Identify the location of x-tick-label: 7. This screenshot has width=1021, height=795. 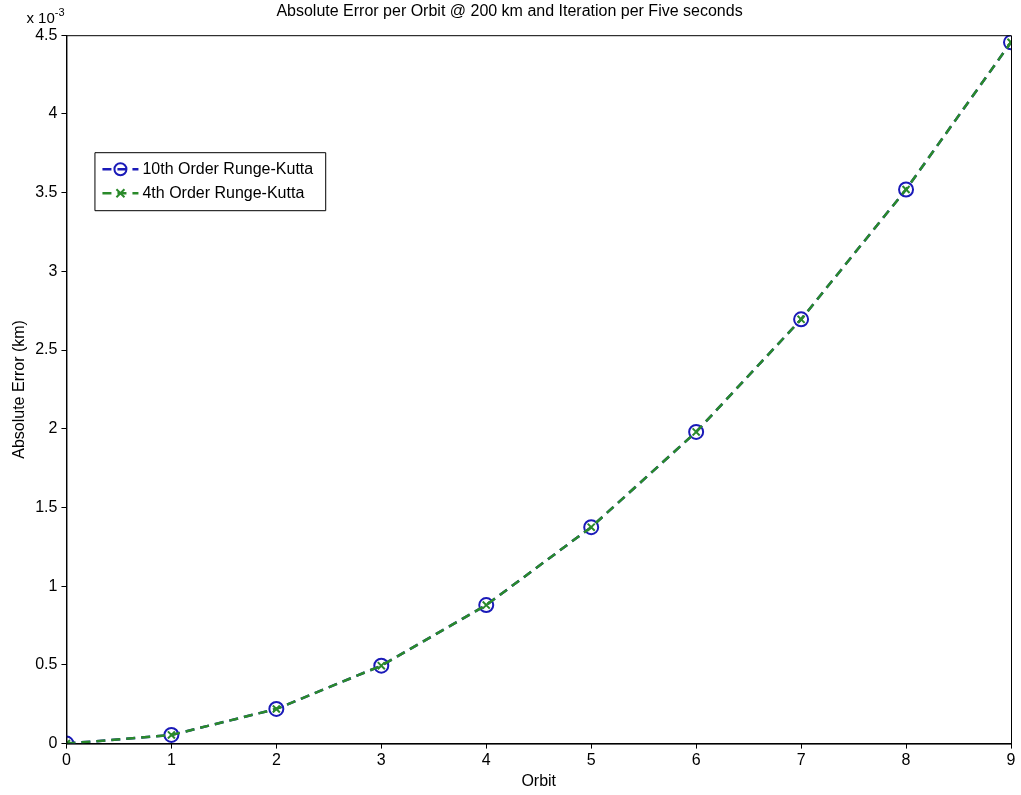
(801, 759).